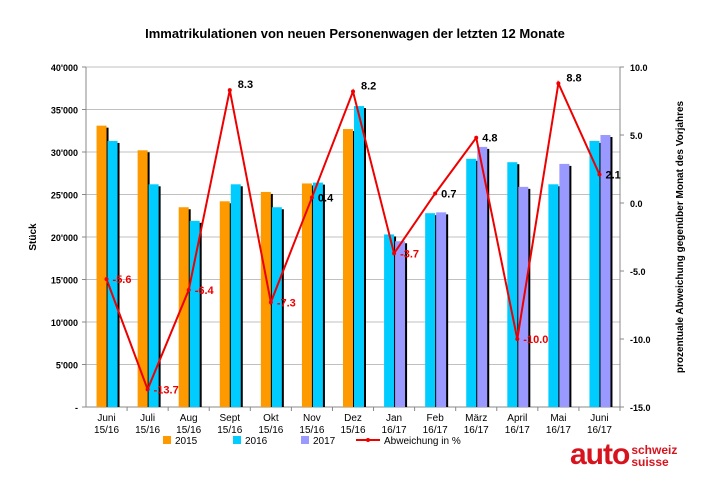 This screenshot has height=498, width=710. Describe the element at coordinates (166, 390) in the screenshot. I see `deviation-label: -13.7` at that location.